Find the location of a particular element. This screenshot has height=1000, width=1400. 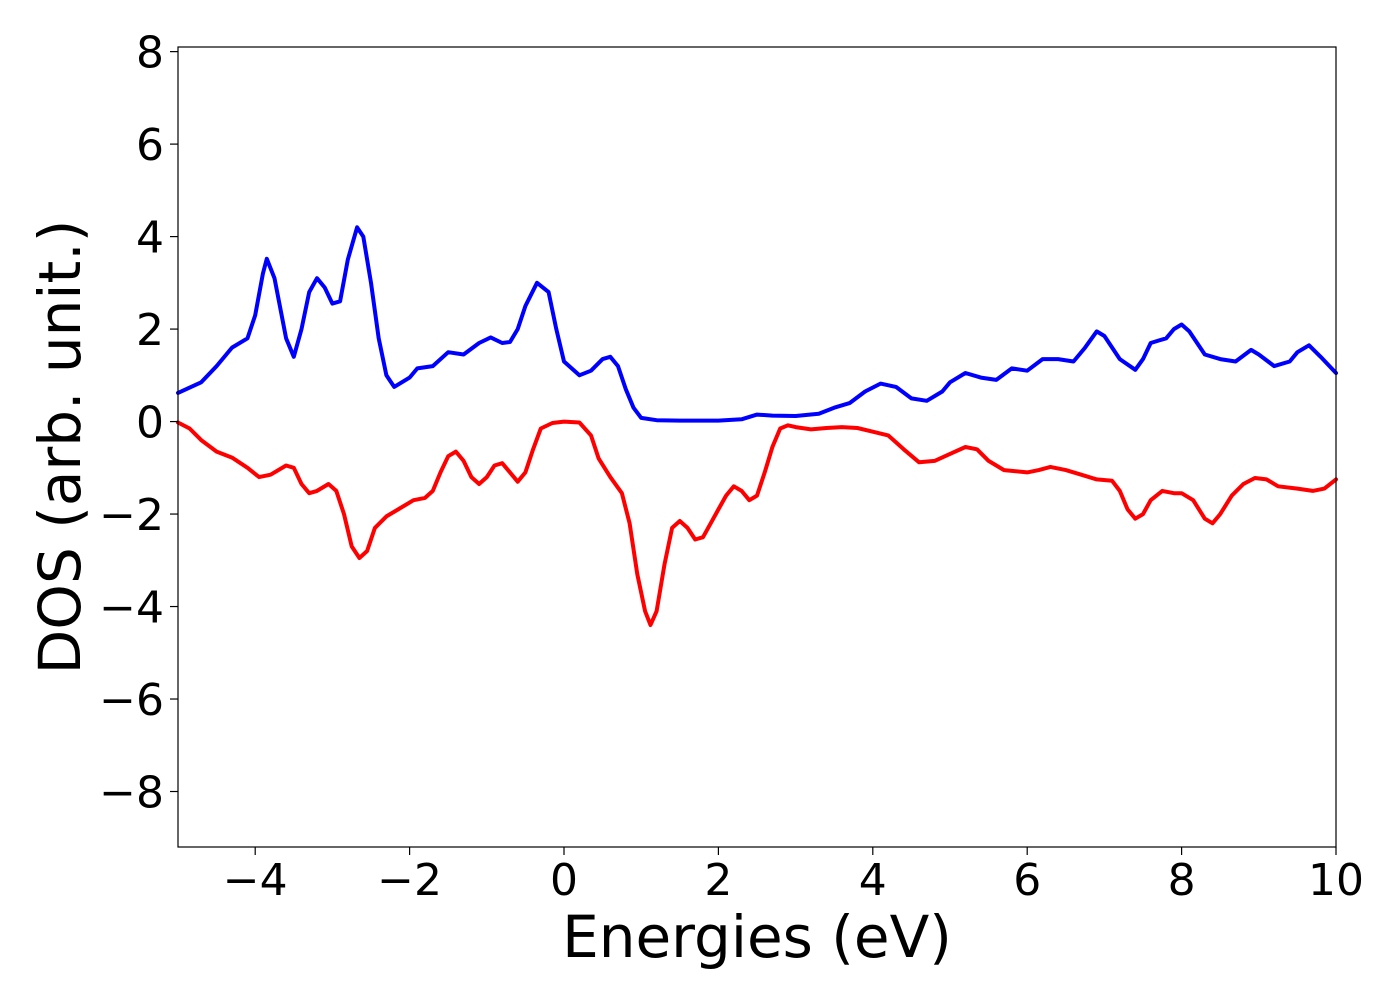

x-tick-label: 8 is located at coordinates (1182, 880).